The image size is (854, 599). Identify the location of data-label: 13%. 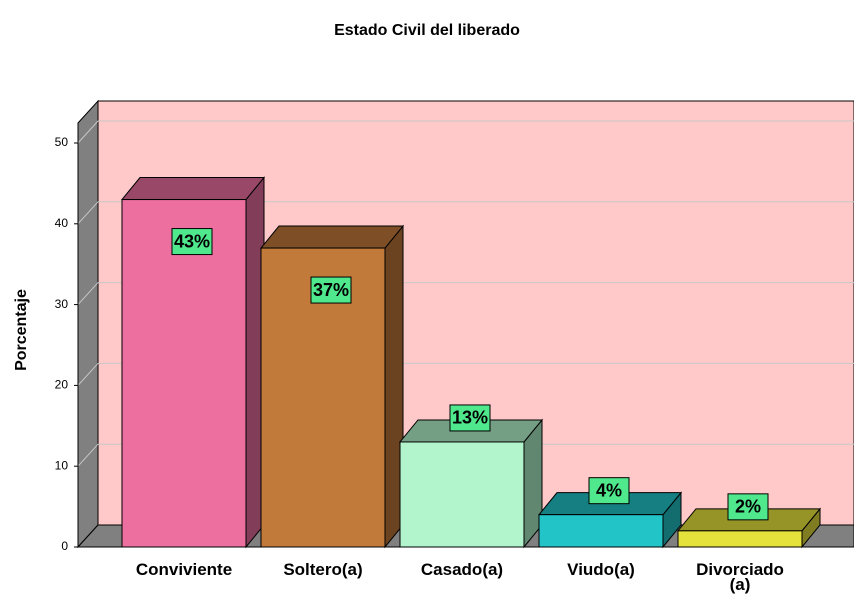
(470, 418).